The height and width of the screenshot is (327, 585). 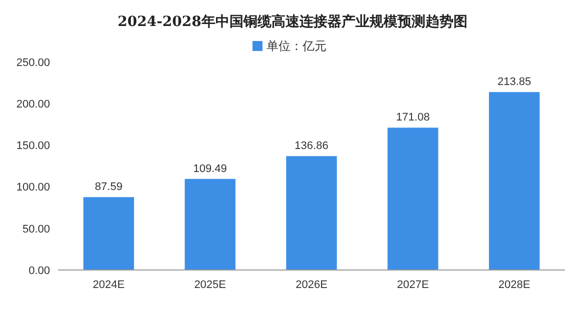 I want to click on x-tick-label: 2028E, so click(x=514, y=285).